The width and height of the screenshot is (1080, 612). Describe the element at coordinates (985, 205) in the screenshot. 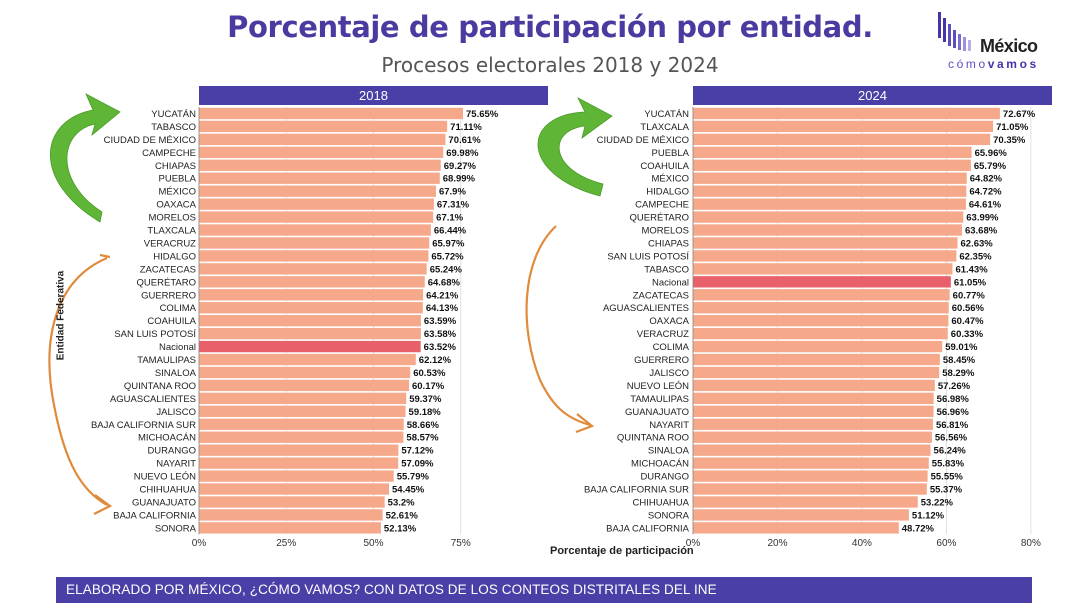

I see `data-label: 64.61%` at that location.